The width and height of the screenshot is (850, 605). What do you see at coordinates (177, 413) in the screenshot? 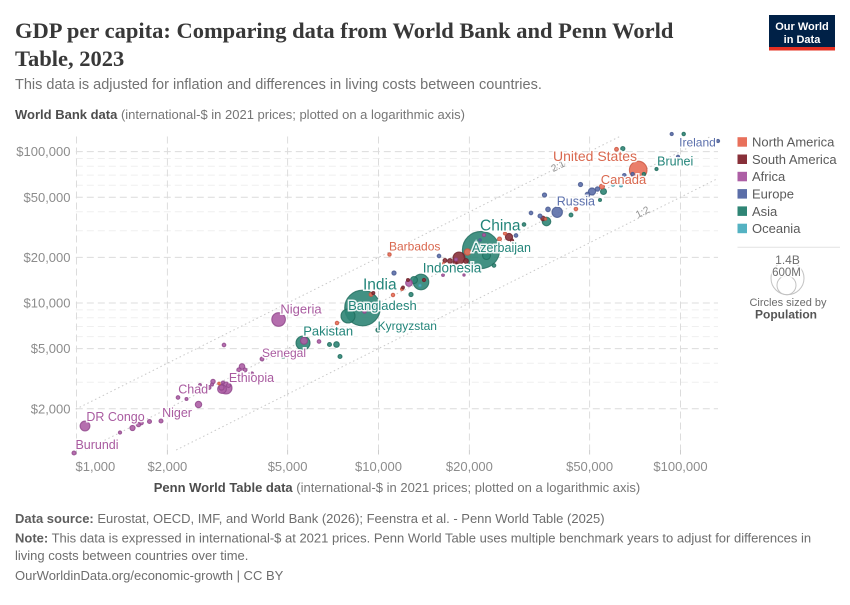
I see `svg-text: Niger` at bounding box center [177, 413].